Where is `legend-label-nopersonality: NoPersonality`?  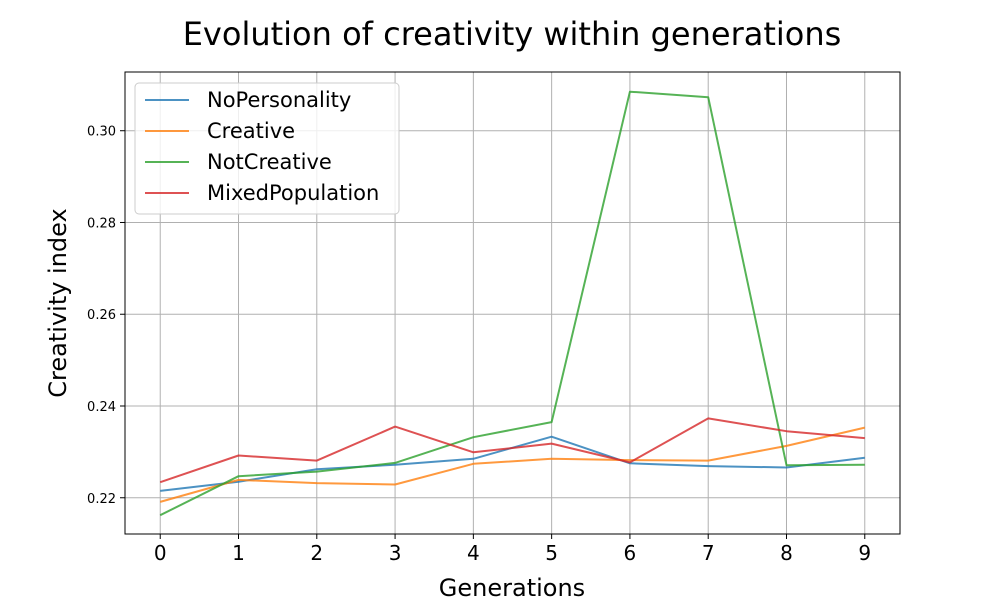 legend-label-nopersonality: NoPersonality is located at coordinates (279, 100).